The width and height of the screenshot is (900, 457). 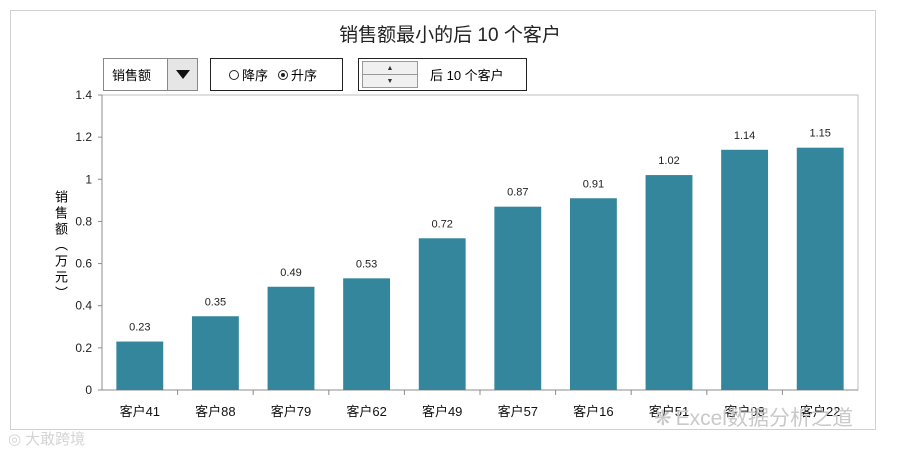 I want to click on x-tick-label: 客户41, so click(x=140, y=411).